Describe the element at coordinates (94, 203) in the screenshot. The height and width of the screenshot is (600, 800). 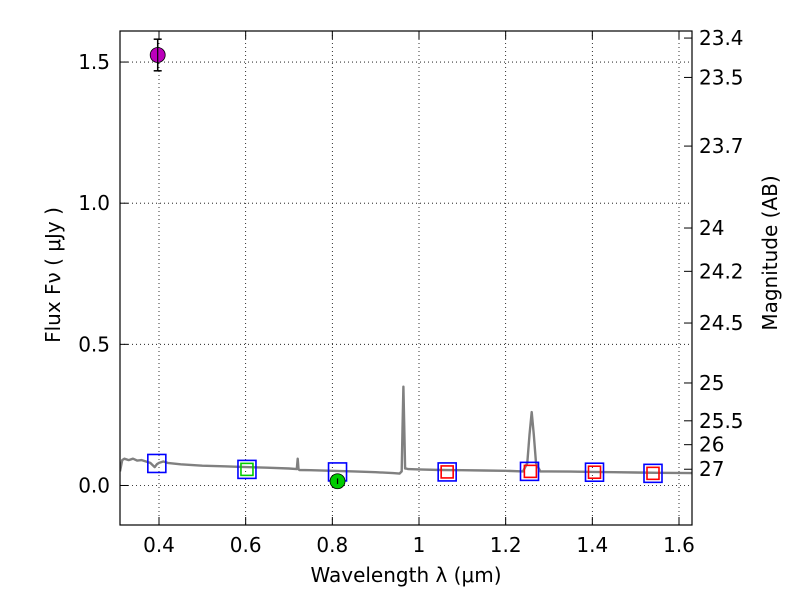
I see `y-tick-label: 1.0` at that location.